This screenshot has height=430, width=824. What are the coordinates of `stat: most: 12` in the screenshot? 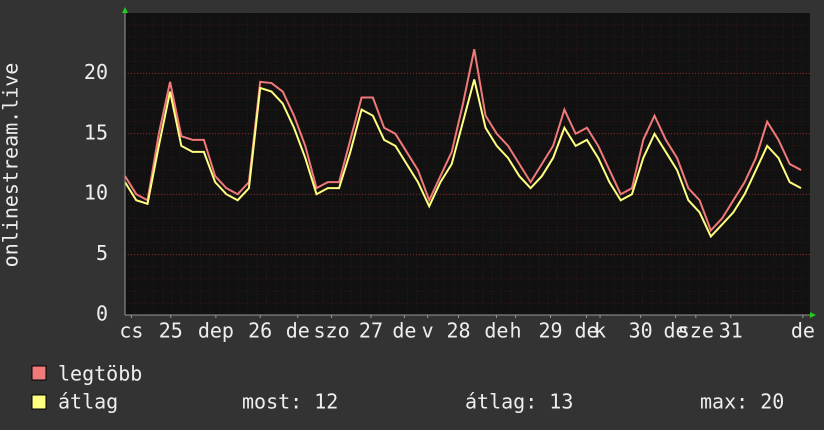 It's located at (290, 402).